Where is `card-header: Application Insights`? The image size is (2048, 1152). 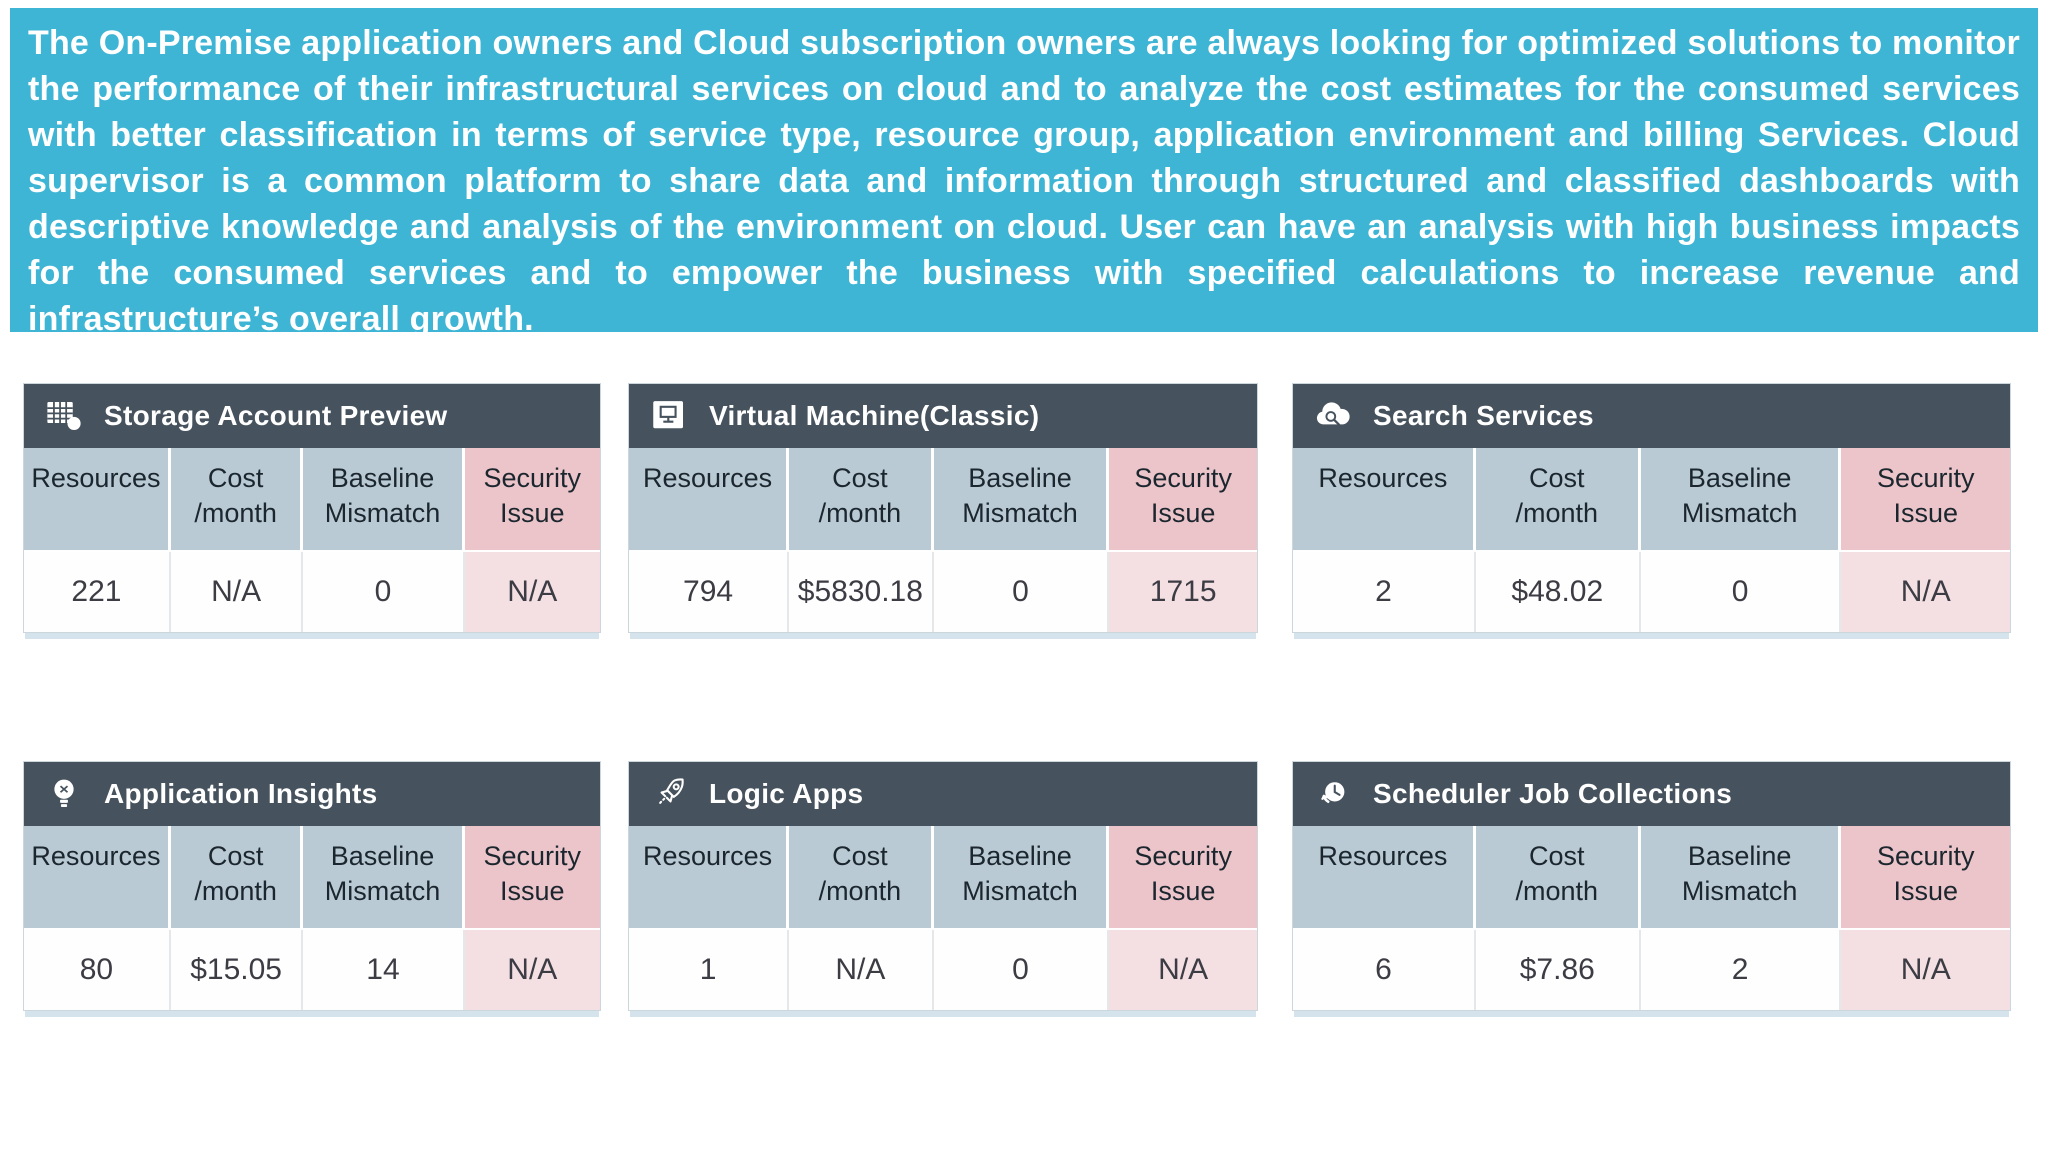
card-header: Application Insights is located at coordinates (312, 794).